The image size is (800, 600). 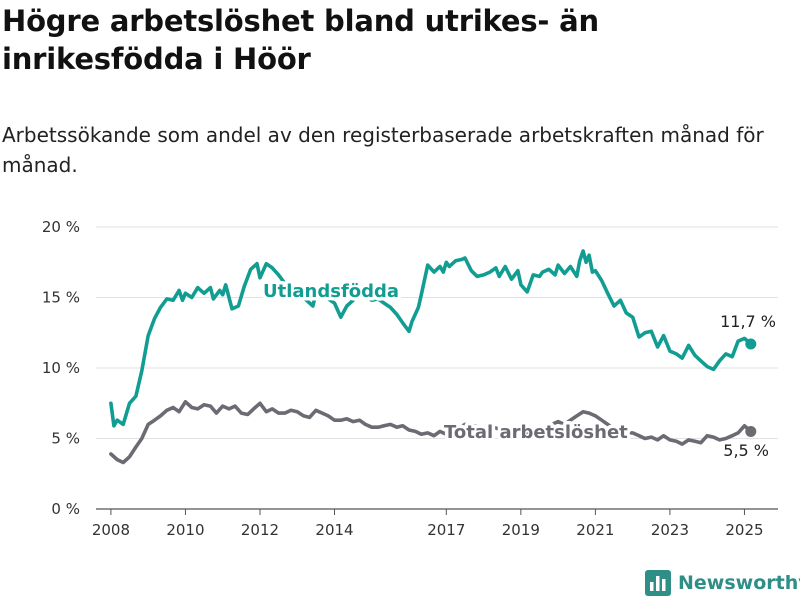 What do you see at coordinates (65, 509) in the screenshot?
I see `y-tick-label: 0 %` at bounding box center [65, 509].